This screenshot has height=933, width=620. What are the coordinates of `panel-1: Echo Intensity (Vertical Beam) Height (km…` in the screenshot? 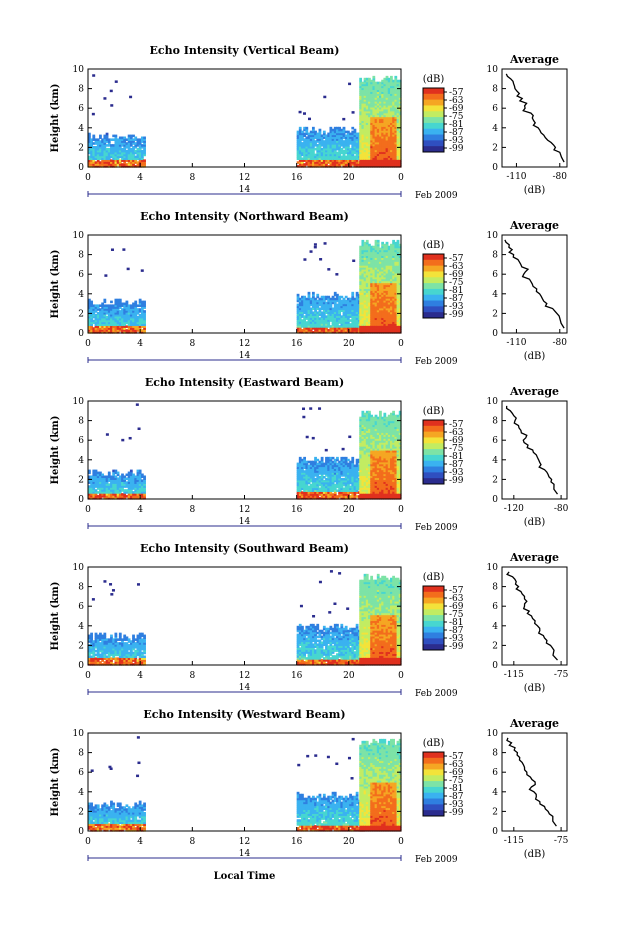 It's located at (308, 122).